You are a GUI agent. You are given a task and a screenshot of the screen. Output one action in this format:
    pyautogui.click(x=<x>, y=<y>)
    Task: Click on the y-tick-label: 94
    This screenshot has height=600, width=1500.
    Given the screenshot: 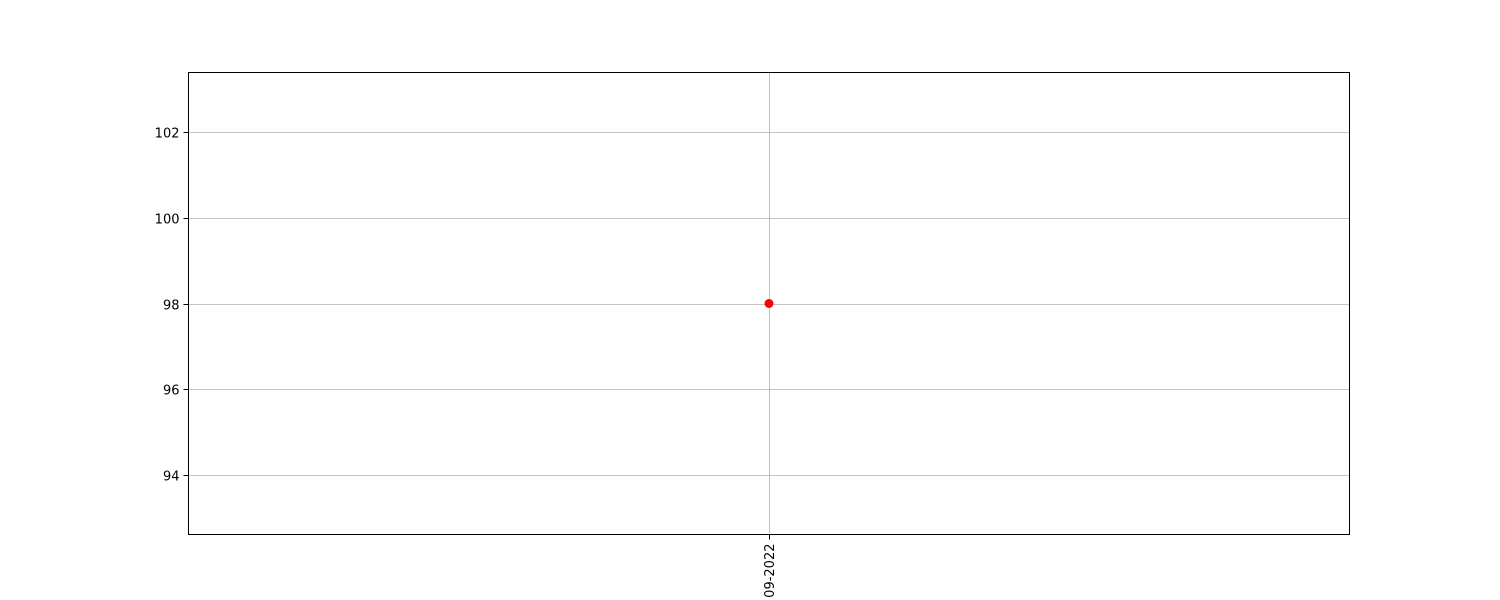 What is the action you would take?
    pyautogui.click(x=171, y=477)
    